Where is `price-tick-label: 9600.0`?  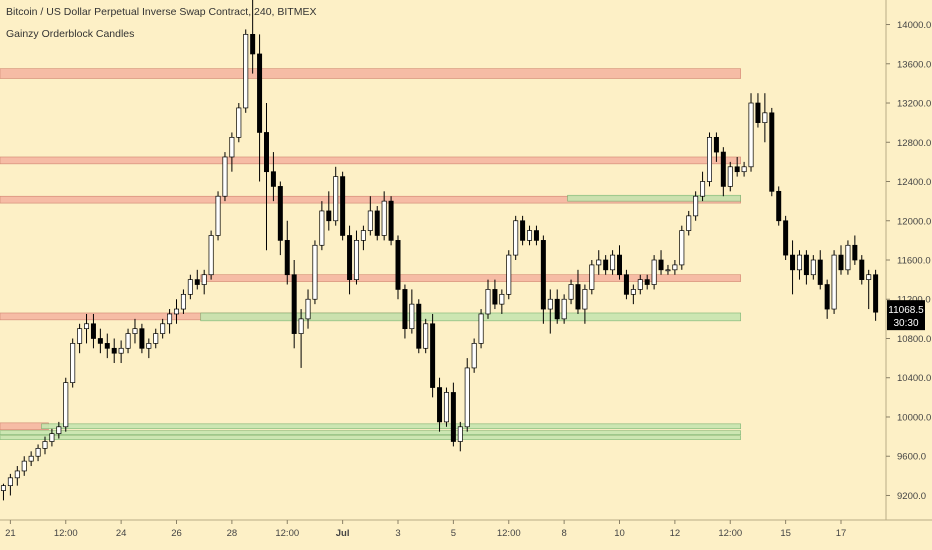 price-tick-label: 9600.0 is located at coordinates (911, 457).